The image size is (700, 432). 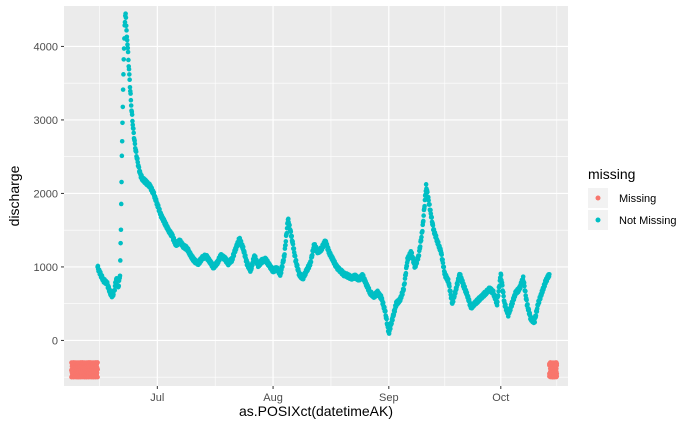 I want to click on y-axis: 0 1000 2000 3000 4000, so click(x=49, y=194).